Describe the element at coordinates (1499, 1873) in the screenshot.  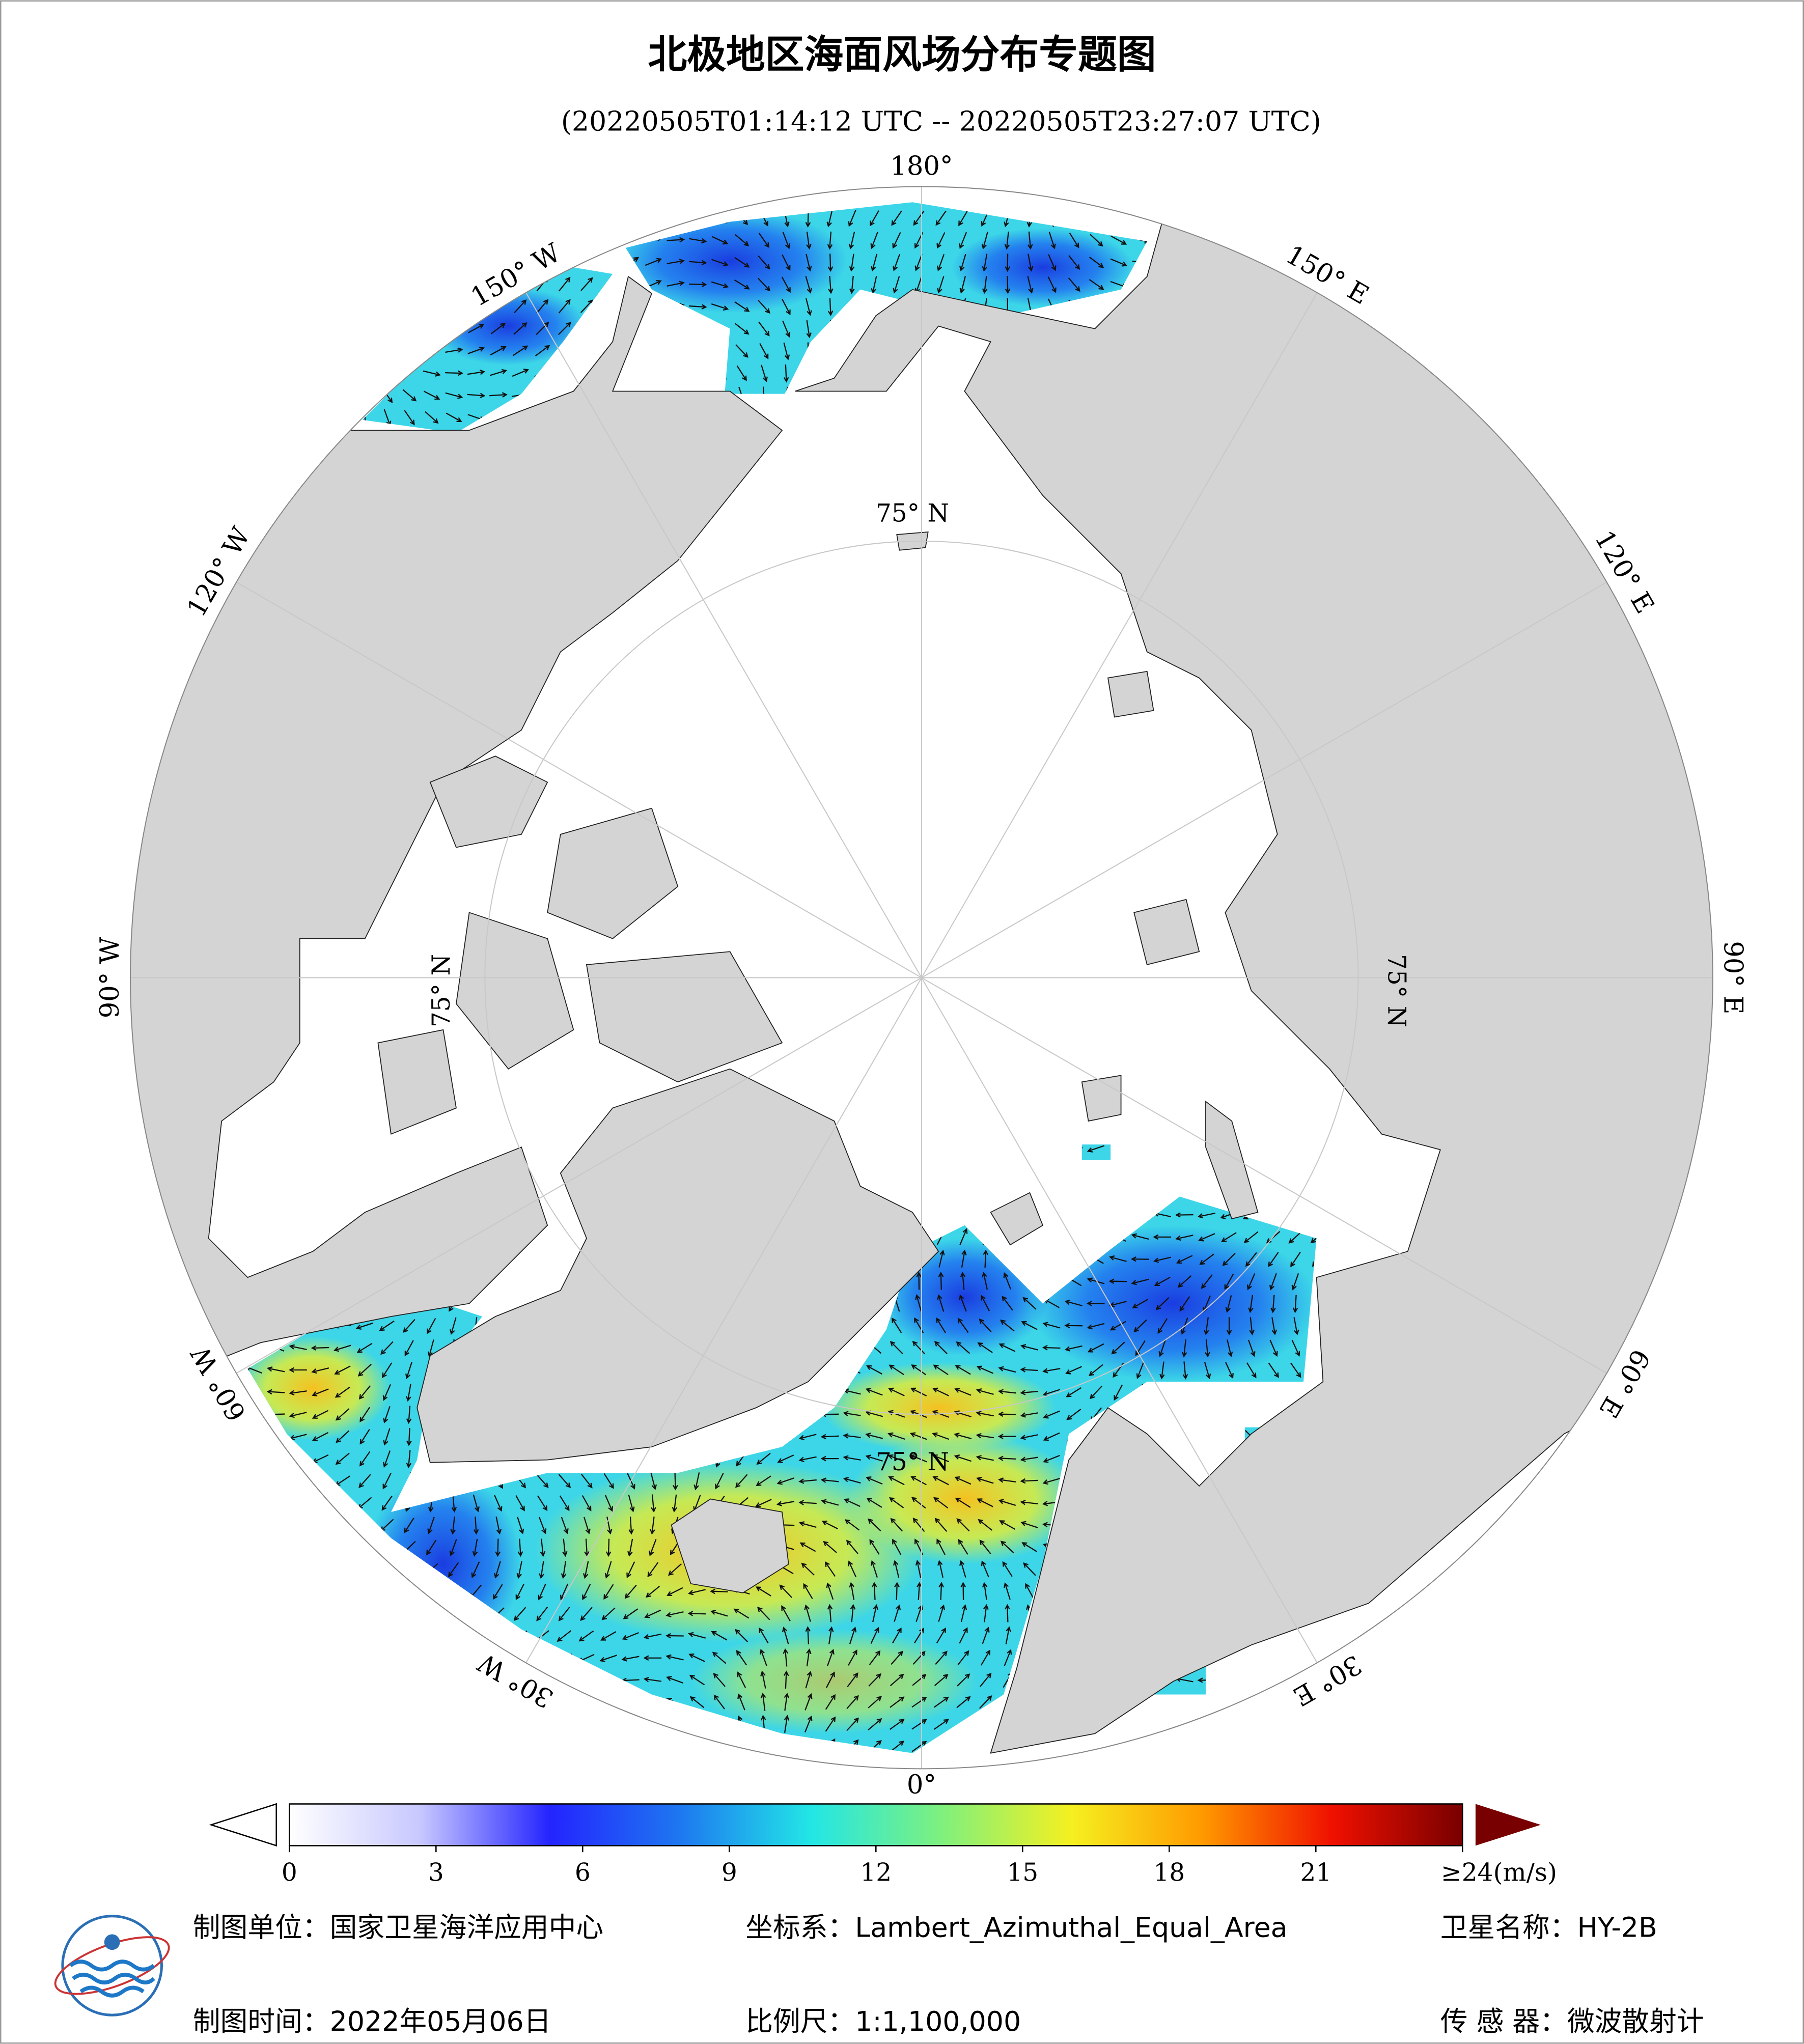
I see `colorbar-tick-label: ≥24(m/s)` at that location.